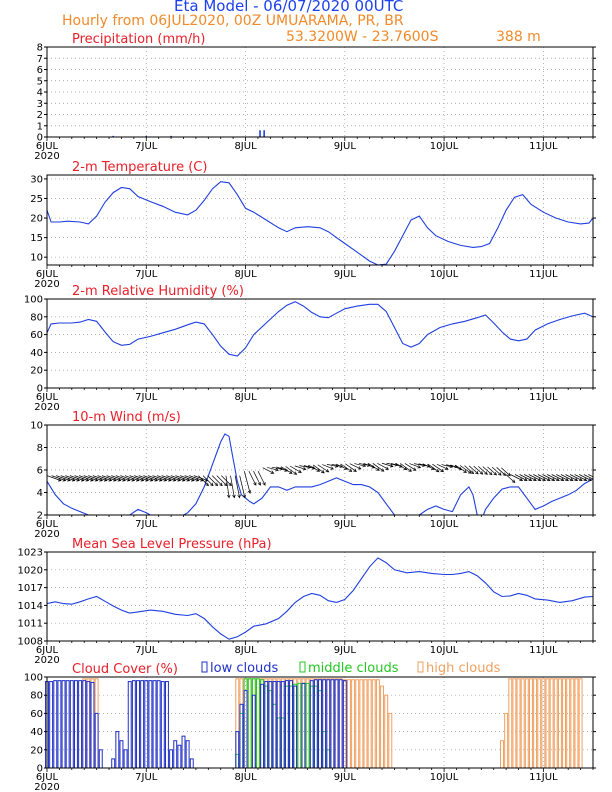 This screenshot has height=792, width=612. I want to click on x-tick-label: 11JUL, so click(543, 650).